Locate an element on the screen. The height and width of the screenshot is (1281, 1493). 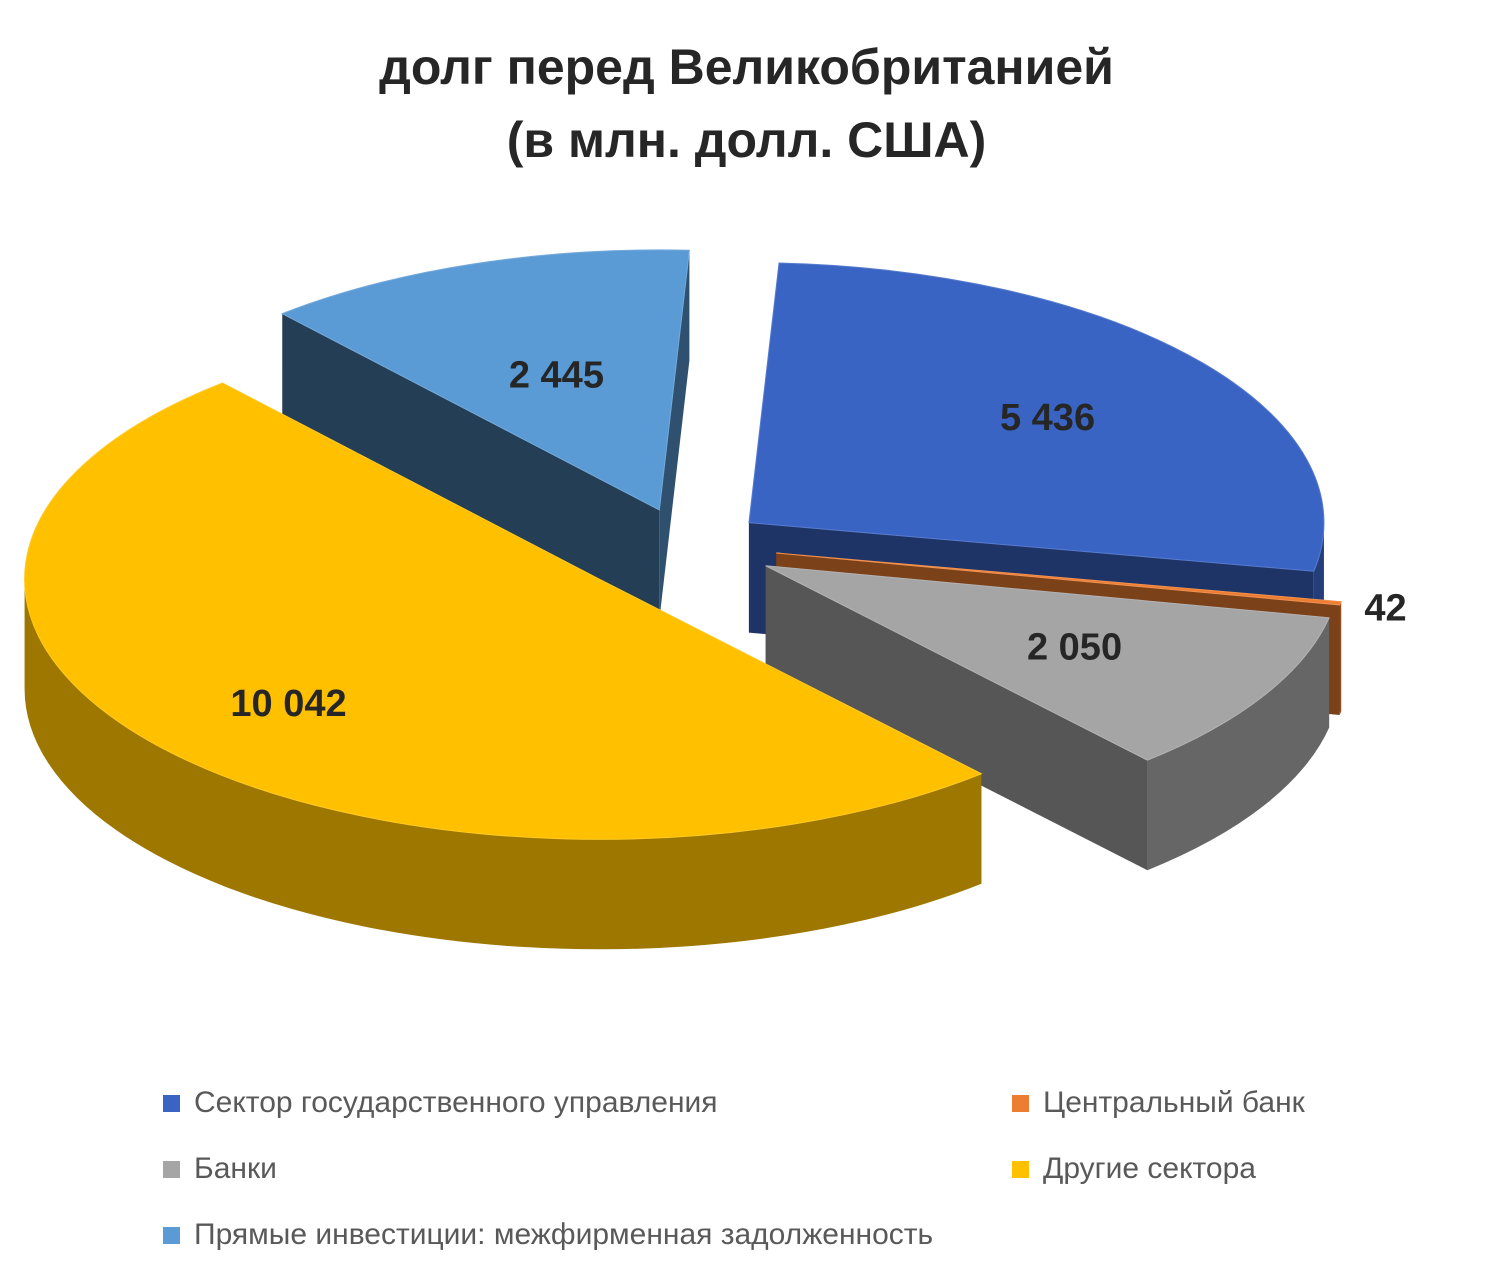
legend-item-other-sectors: Другие сектора is located at coordinates (1134, 1169).